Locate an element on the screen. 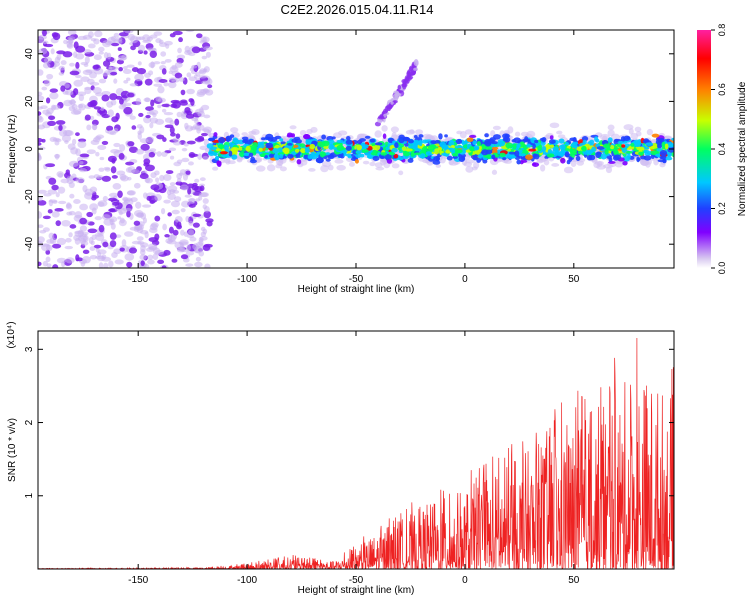 The image size is (750, 600). branch-blob is located at coordinates (404, 85).